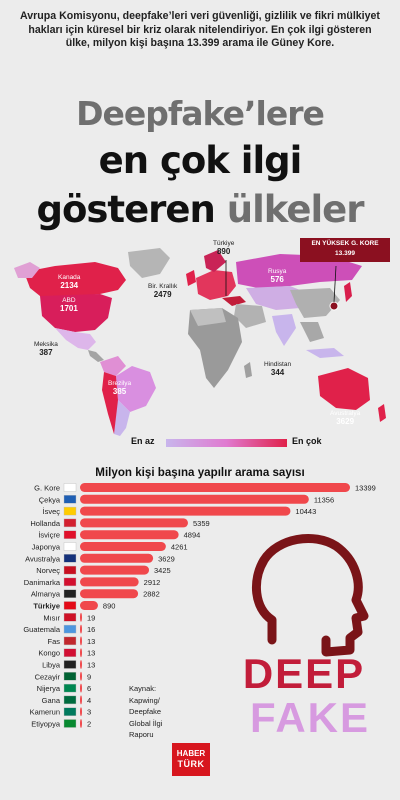  I want to click on country-endonezya, so click(325, 353).